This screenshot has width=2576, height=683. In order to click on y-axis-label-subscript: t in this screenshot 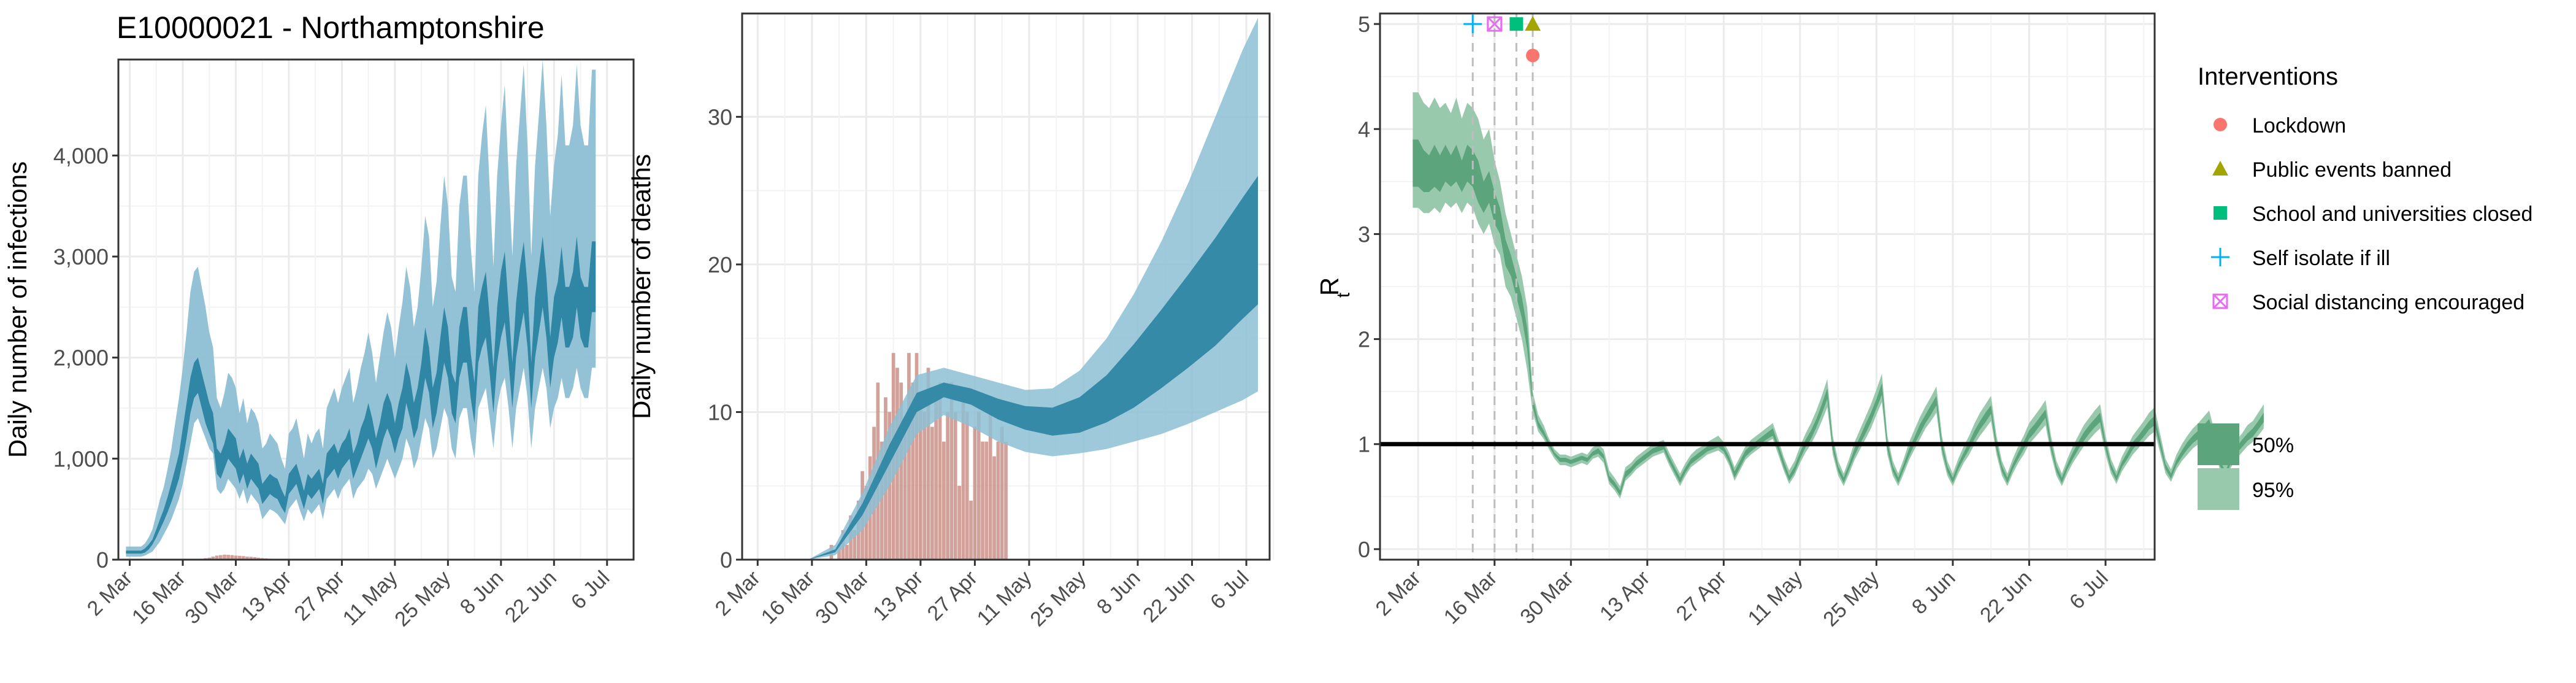, I will do `click(1343, 295)`.